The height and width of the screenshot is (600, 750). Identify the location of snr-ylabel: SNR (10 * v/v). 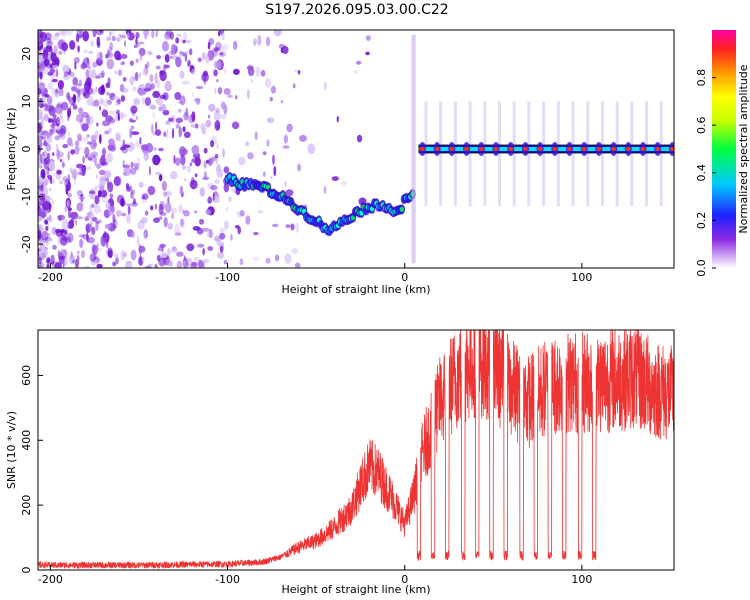
(11, 450).